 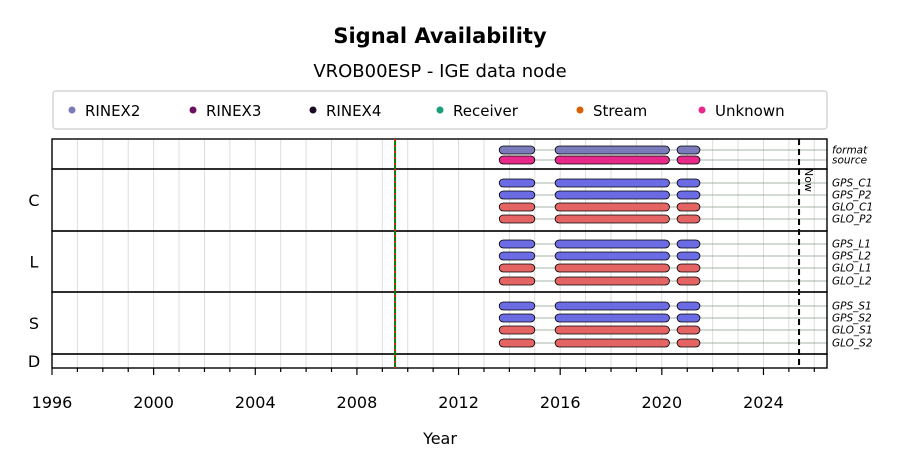 What do you see at coordinates (357, 402) in the screenshot?
I see `x-tick-label: 2008` at bounding box center [357, 402].